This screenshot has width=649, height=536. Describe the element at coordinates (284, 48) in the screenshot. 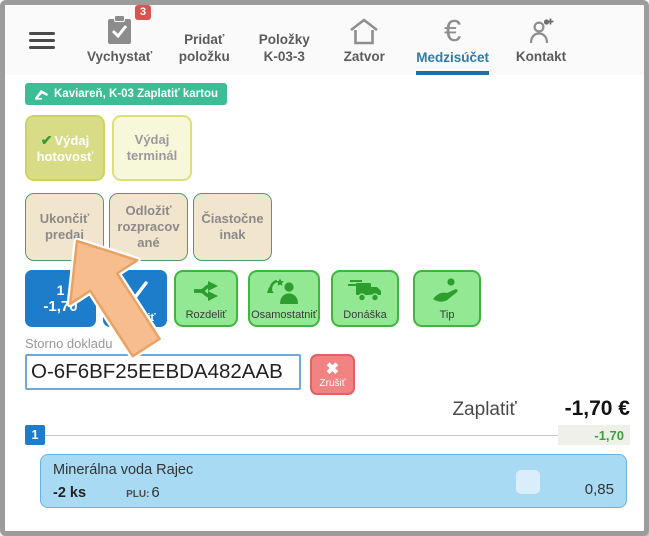

I see `nav-polozky: Položky K-03-3` at that location.